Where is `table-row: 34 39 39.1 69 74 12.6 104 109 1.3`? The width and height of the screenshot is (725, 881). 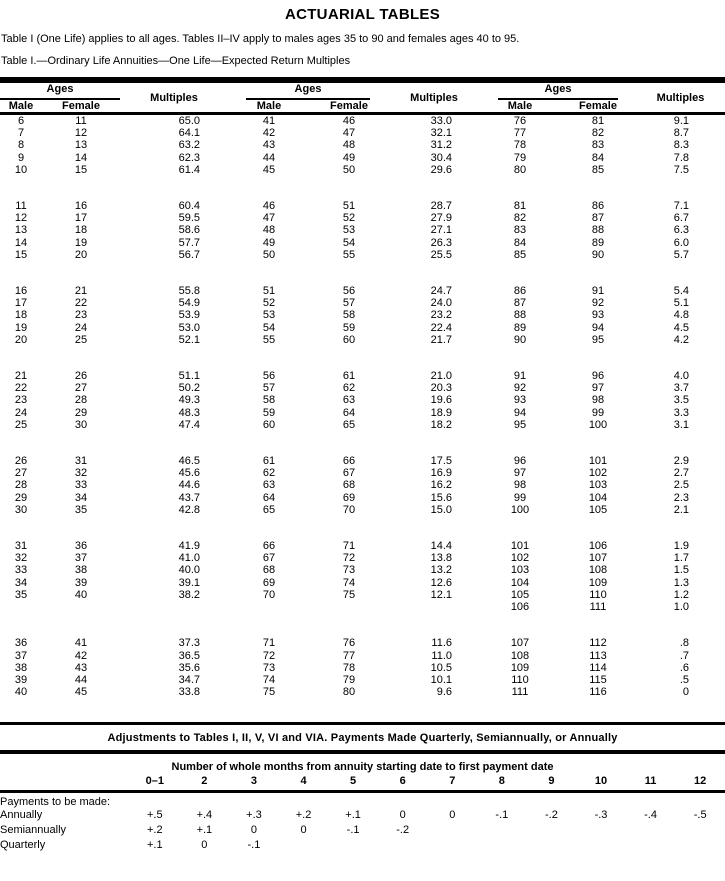
table-row: 34 39 39.1 69 74 12.6 104 109 1.3 is located at coordinates (362, 583).